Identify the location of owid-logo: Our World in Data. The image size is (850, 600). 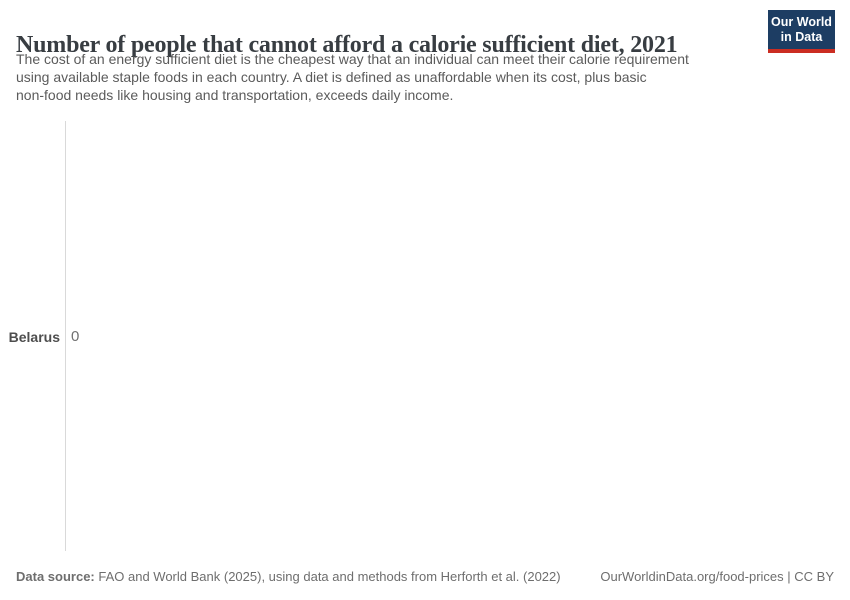
(801, 31).